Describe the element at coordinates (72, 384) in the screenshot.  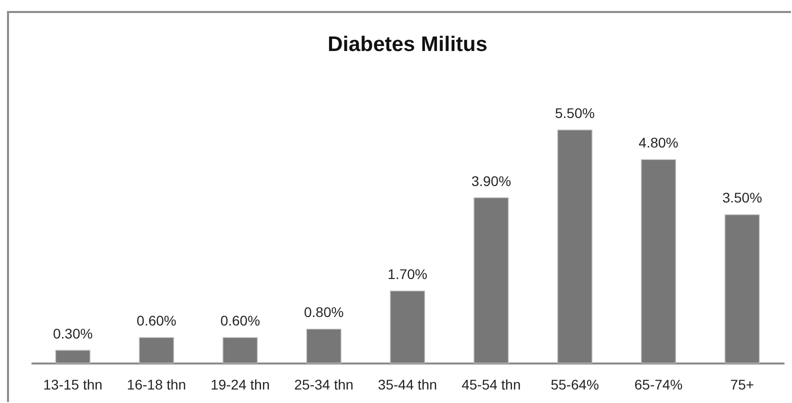
I see `x-tick-label: 13-15 thn` at that location.